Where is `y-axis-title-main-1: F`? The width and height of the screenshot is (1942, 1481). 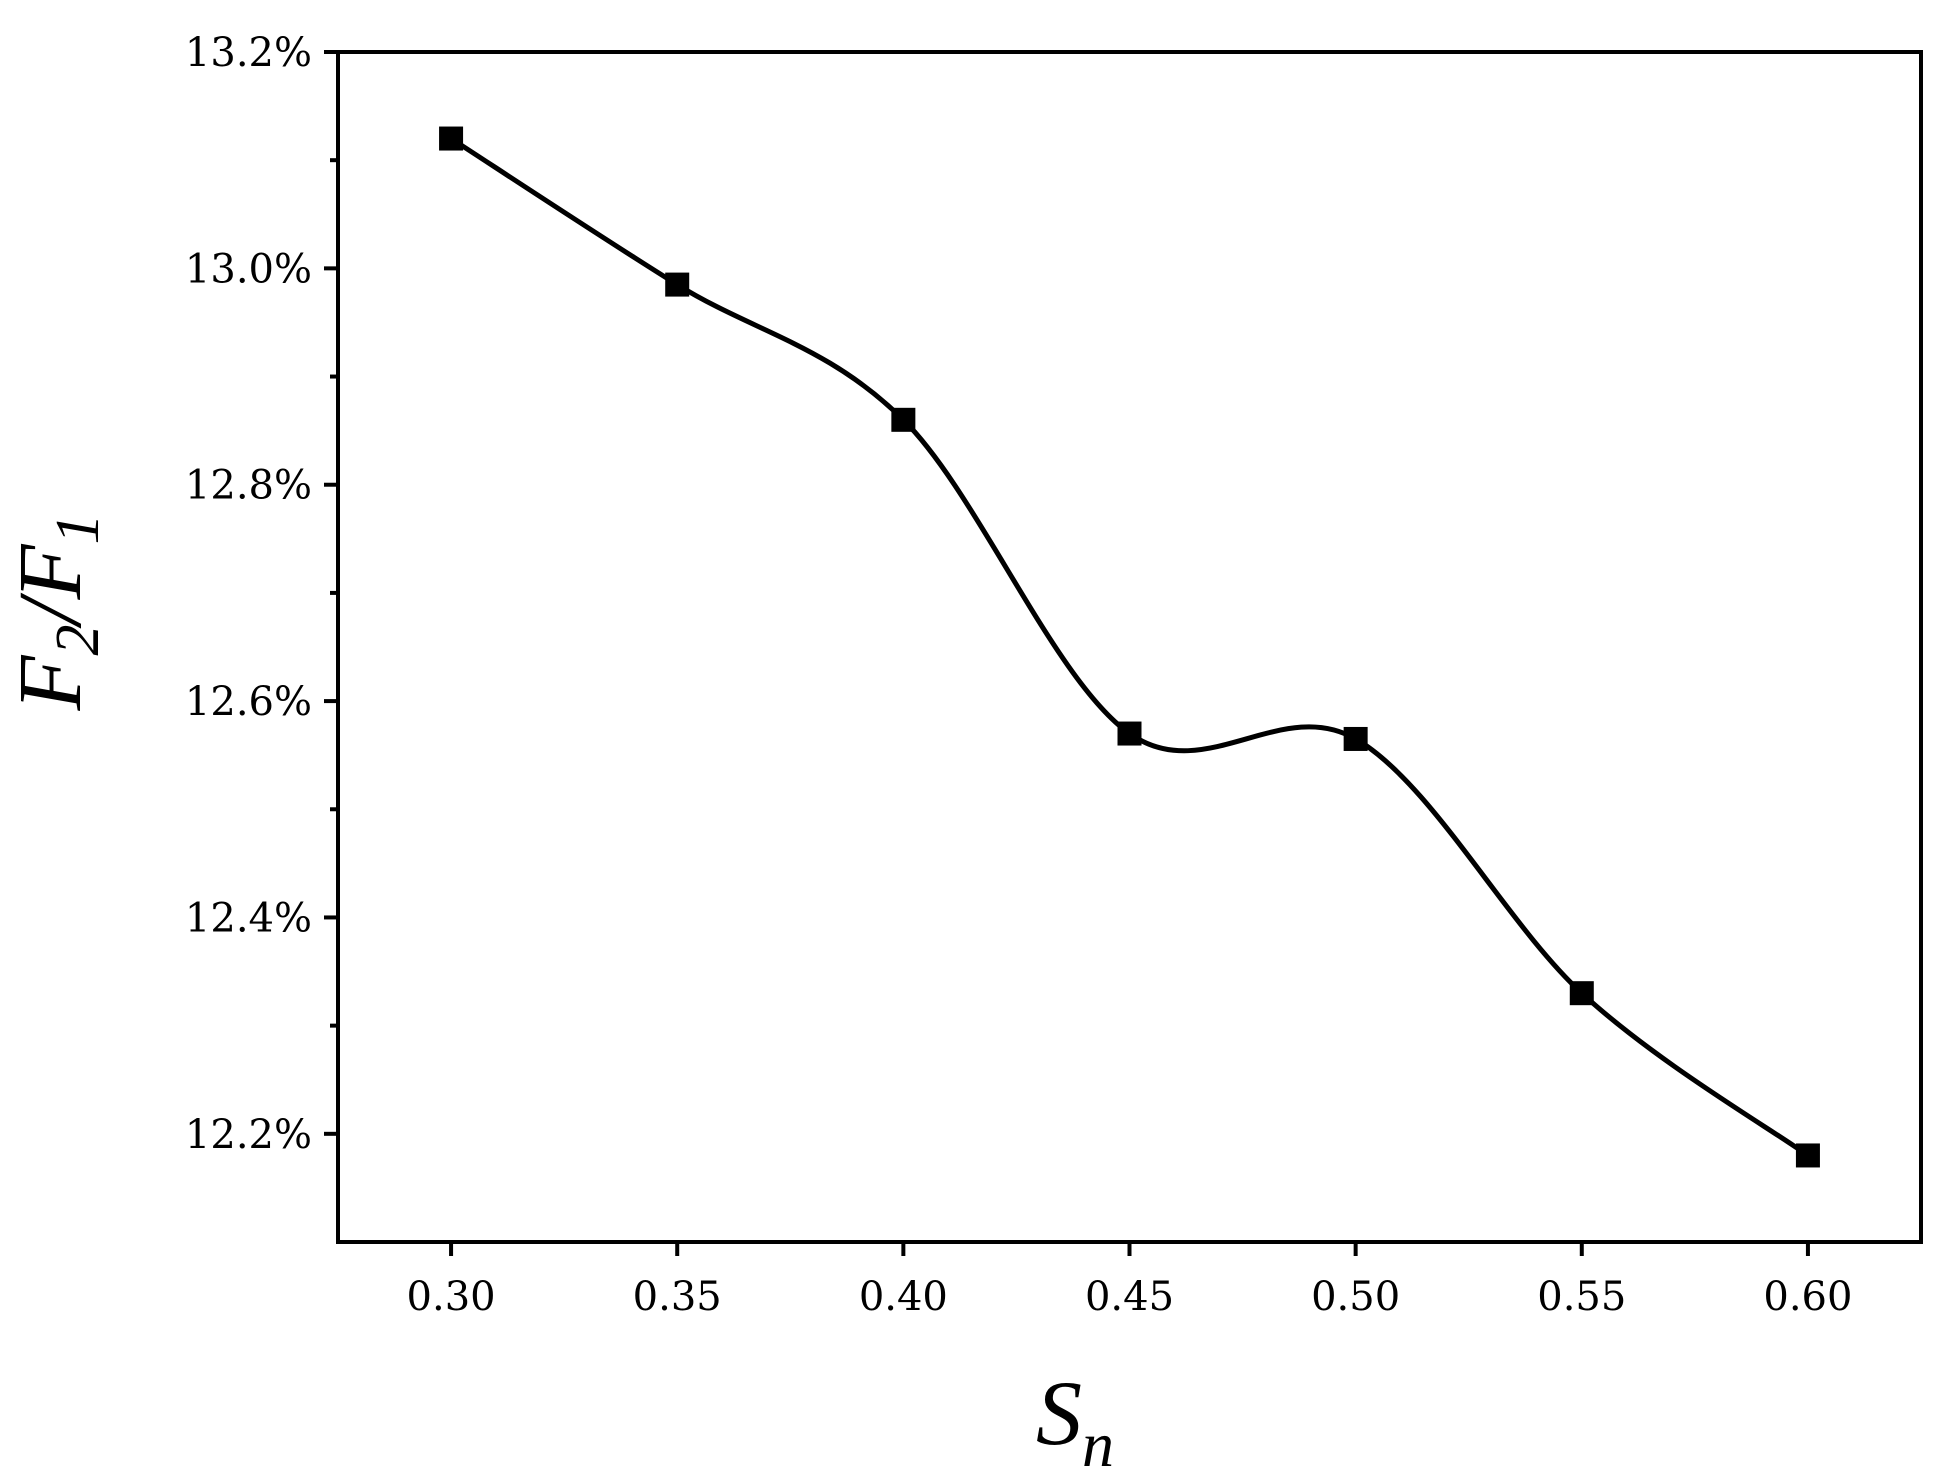
y-axis-title-main-1: F is located at coordinates (50, 682).